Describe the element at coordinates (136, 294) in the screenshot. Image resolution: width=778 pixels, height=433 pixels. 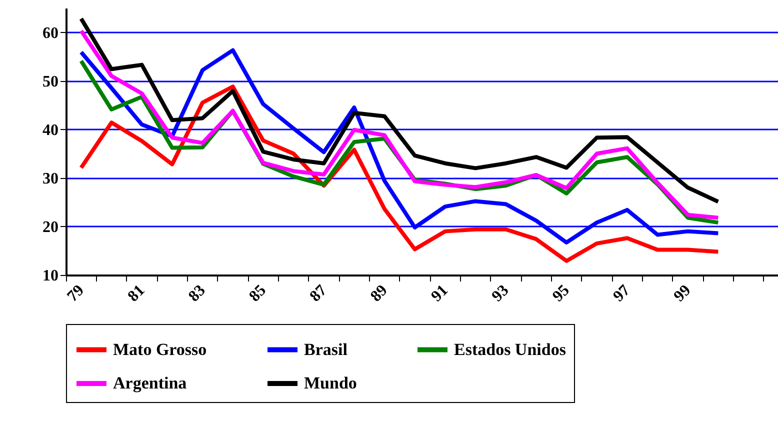
I see `x-tick-label: 81` at that location.